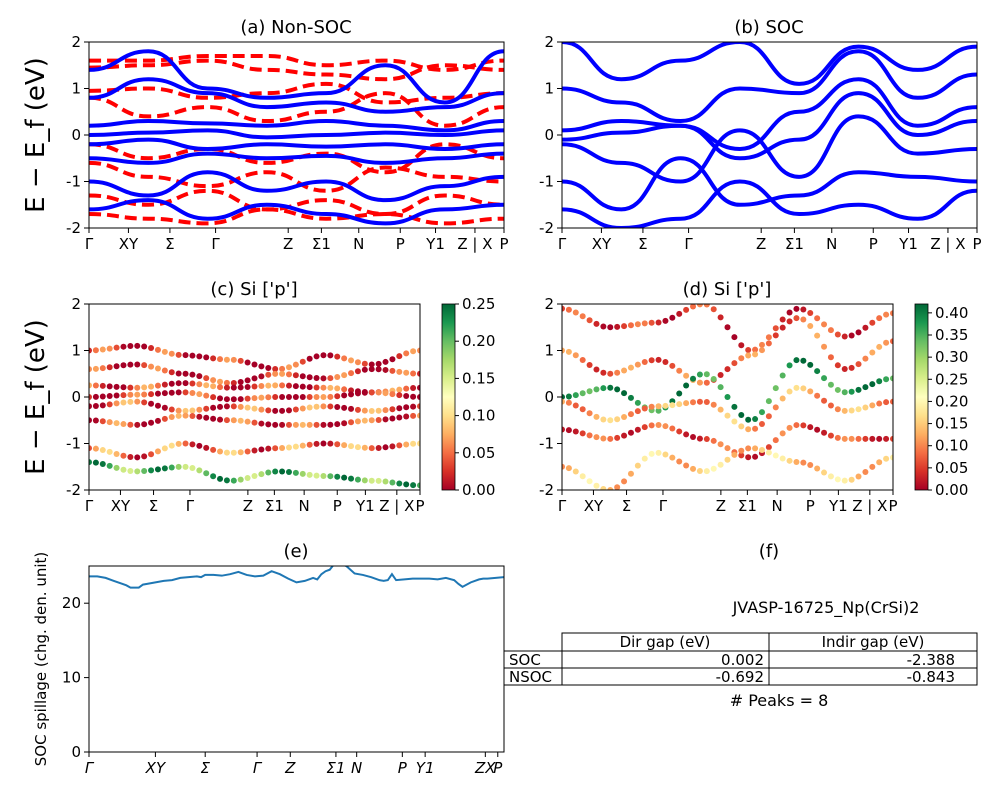 This screenshot has width=1000, height=800. I want to click on x-tick-label: ZX, so click(485, 768).